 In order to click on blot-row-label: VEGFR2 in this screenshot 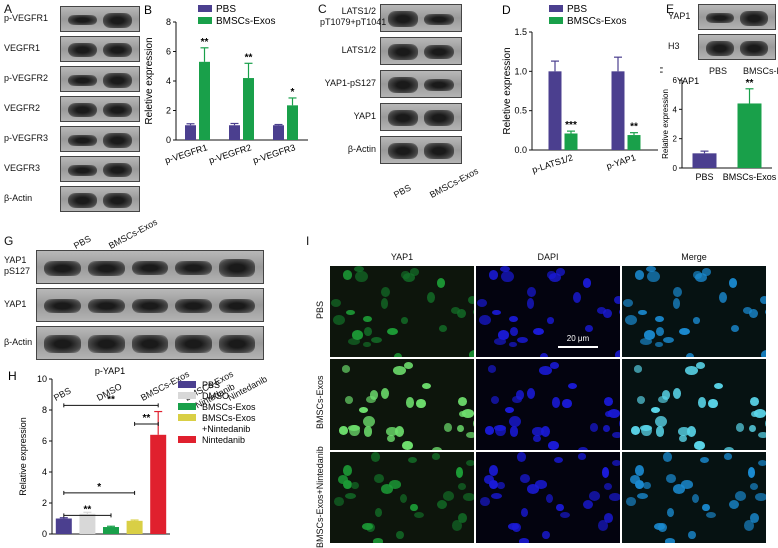, I will do `click(22, 108)`.